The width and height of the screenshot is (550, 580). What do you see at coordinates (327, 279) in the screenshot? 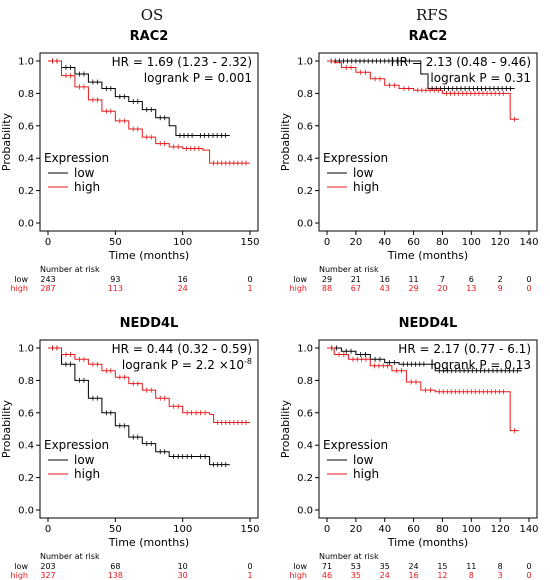
I see `risk-value-low: 29` at bounding box center [327, 279].